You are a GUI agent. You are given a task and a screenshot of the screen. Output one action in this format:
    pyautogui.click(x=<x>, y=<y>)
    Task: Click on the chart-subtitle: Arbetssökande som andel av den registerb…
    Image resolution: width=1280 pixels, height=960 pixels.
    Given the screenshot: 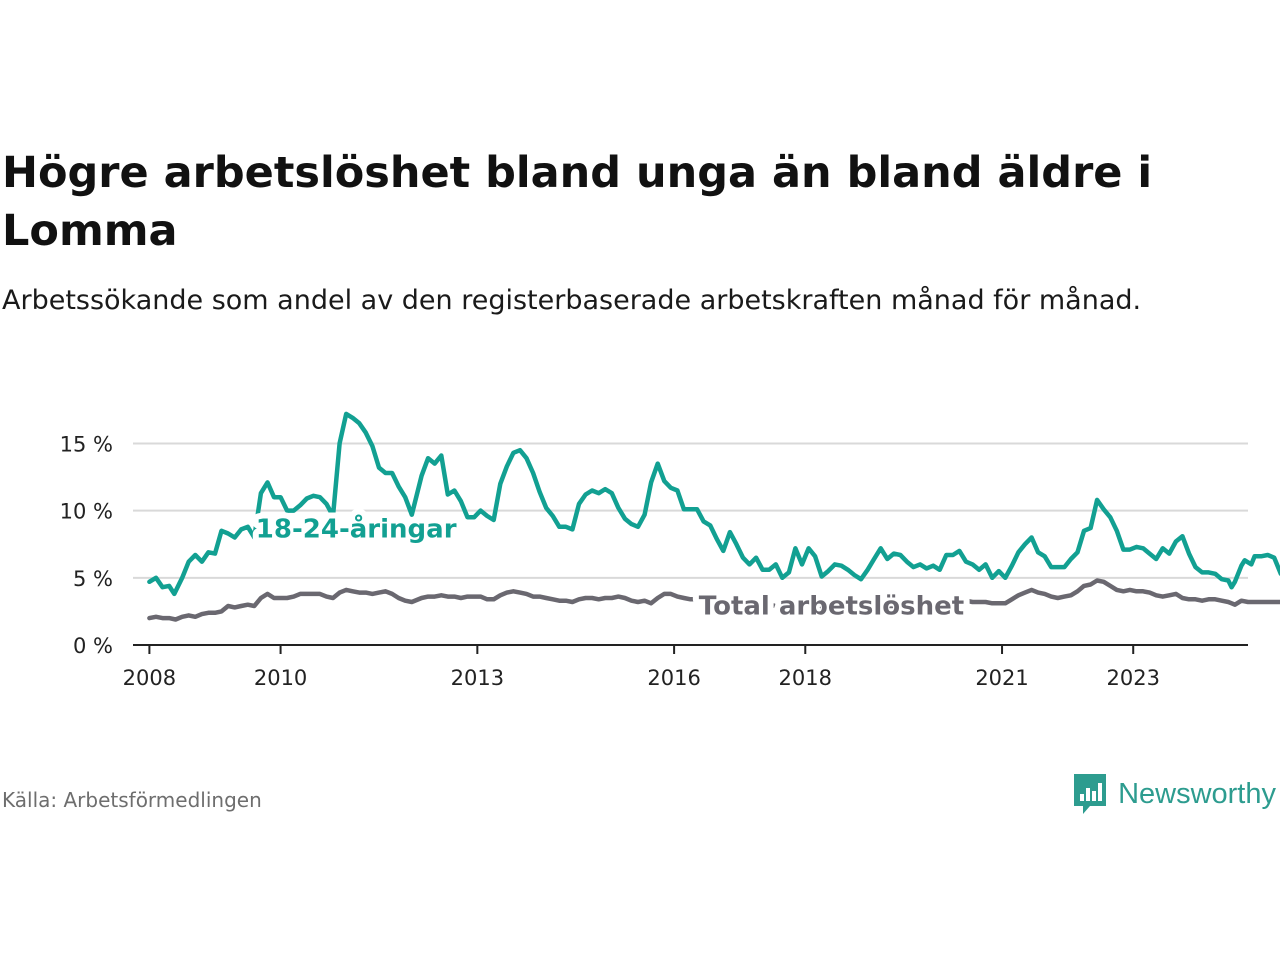 What is the action you would take?
    pyautogui.click(x=572, y=300)
    